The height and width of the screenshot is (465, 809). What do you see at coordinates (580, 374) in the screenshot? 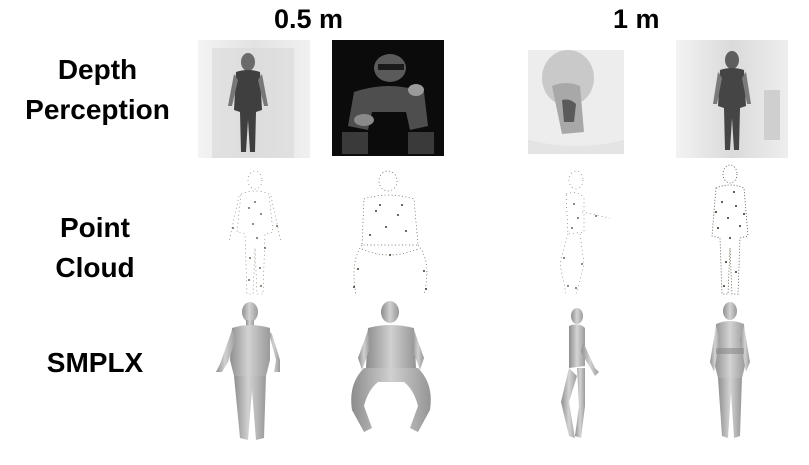
I see `smplx-mesh-side-walking-1m` at bounding box center [580, 374].